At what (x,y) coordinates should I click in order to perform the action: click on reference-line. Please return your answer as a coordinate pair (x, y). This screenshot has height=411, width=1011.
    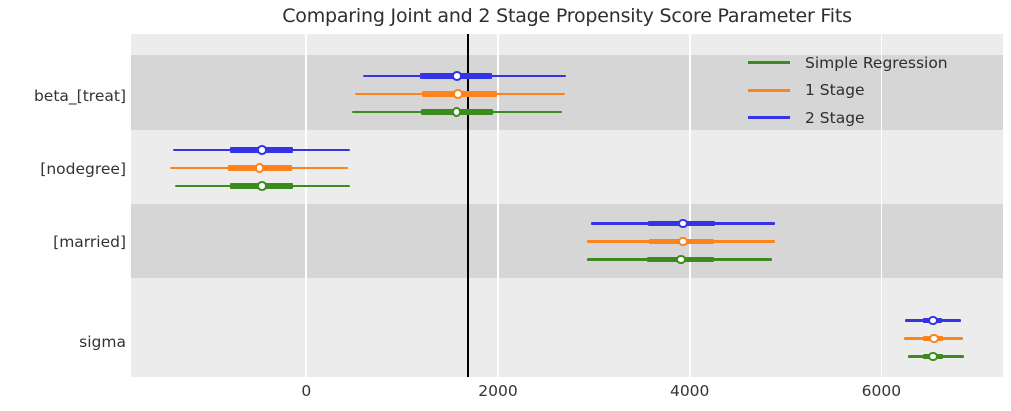
    Looking at the image, I should click on (468, 205).